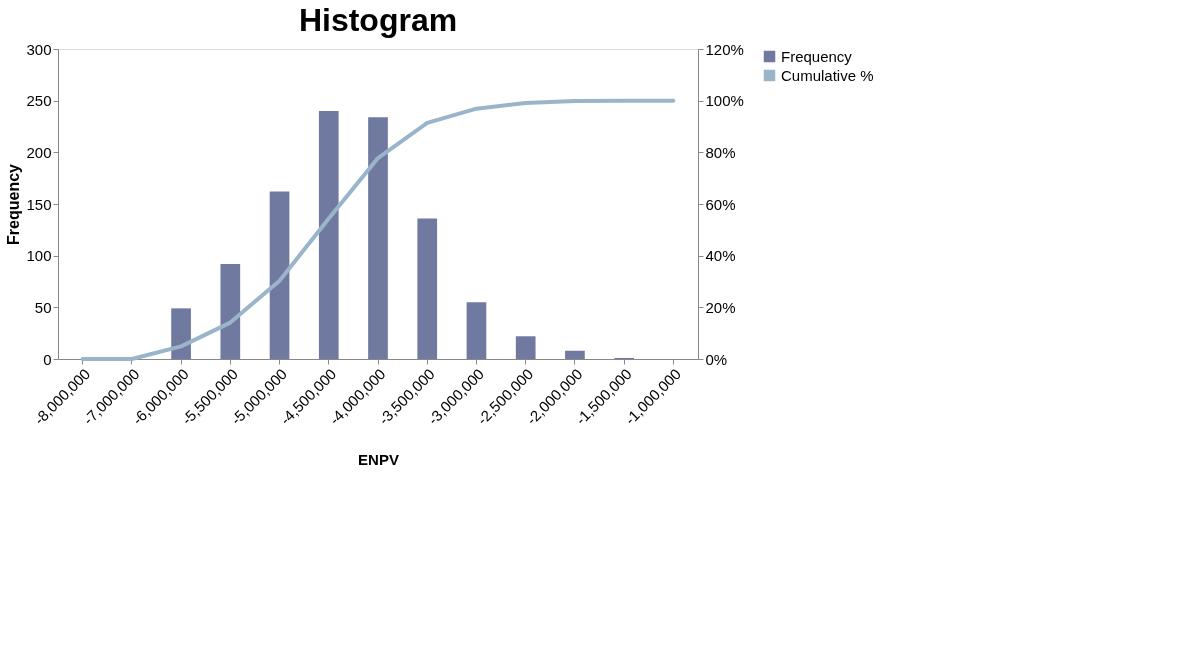 The height and width of the screenshot is (662, 1181). Describe the element at coordinates (720, 307) in the screenshot. I see `y2-tick-label: 20%` at that location.